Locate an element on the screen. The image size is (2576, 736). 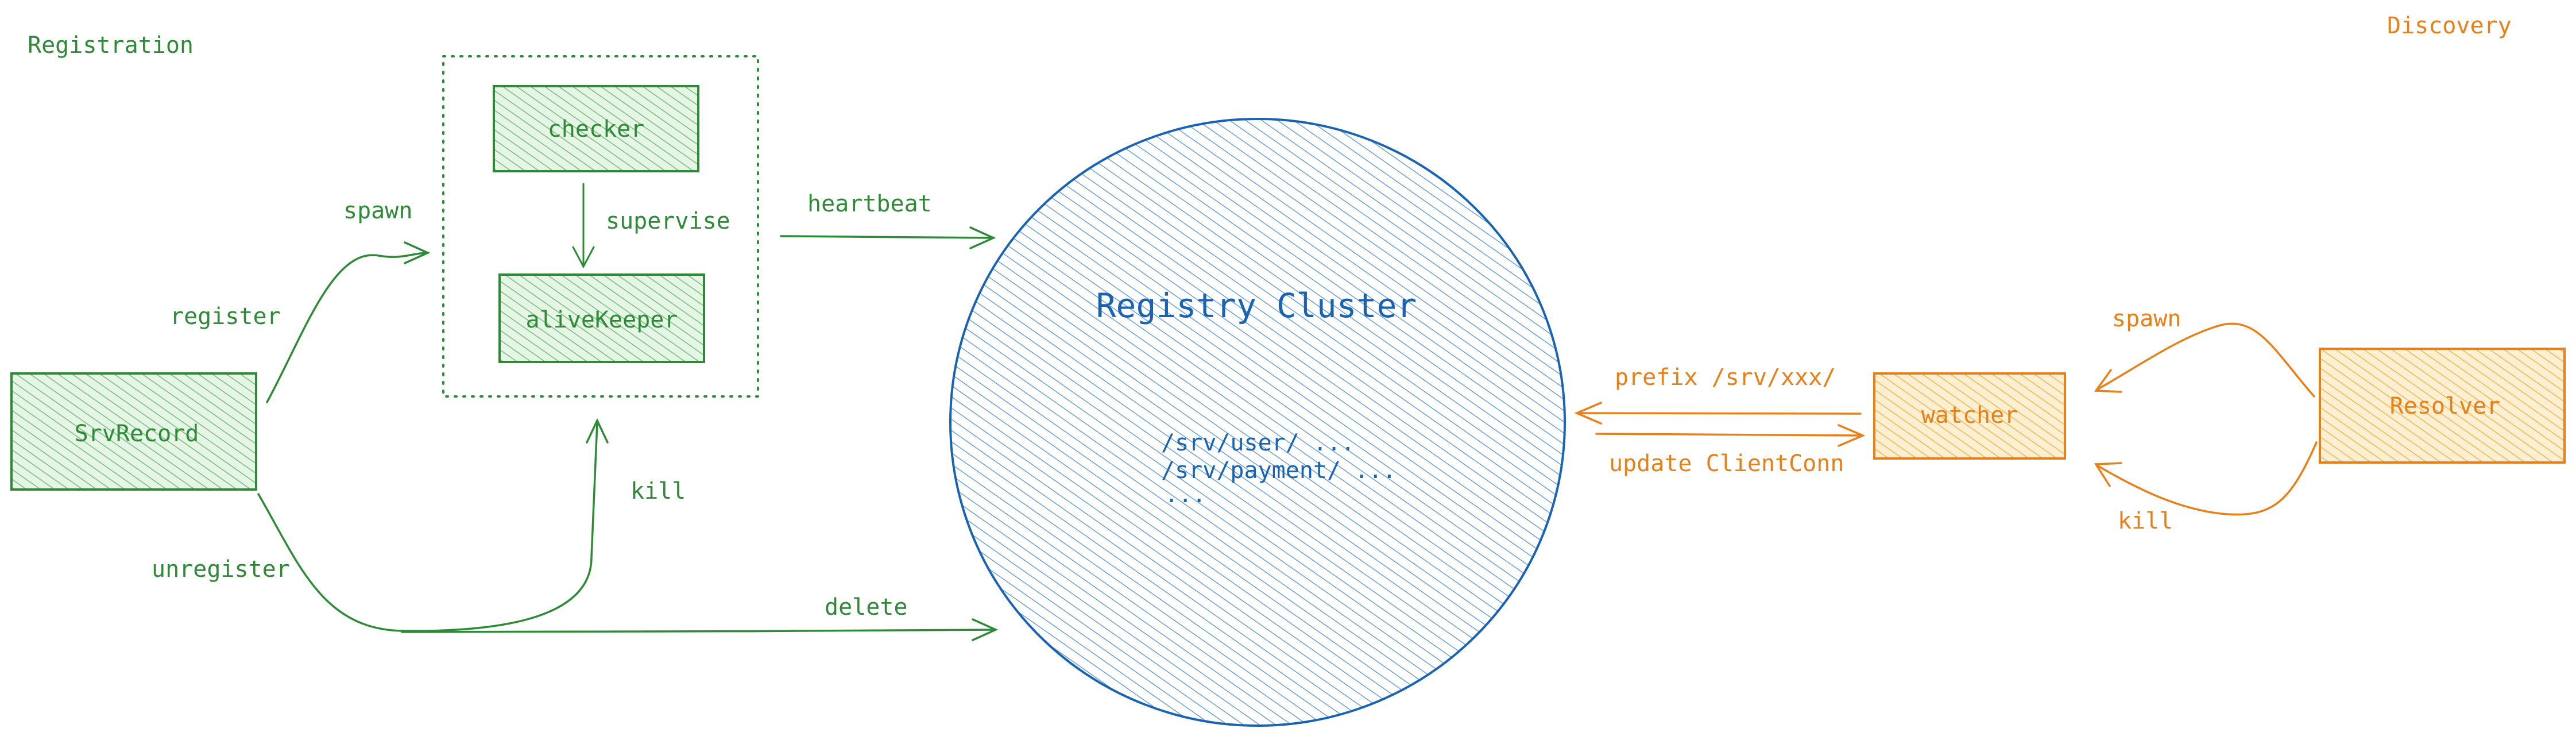
resolver-label: Resolver is located at coordinates (2445, 406).